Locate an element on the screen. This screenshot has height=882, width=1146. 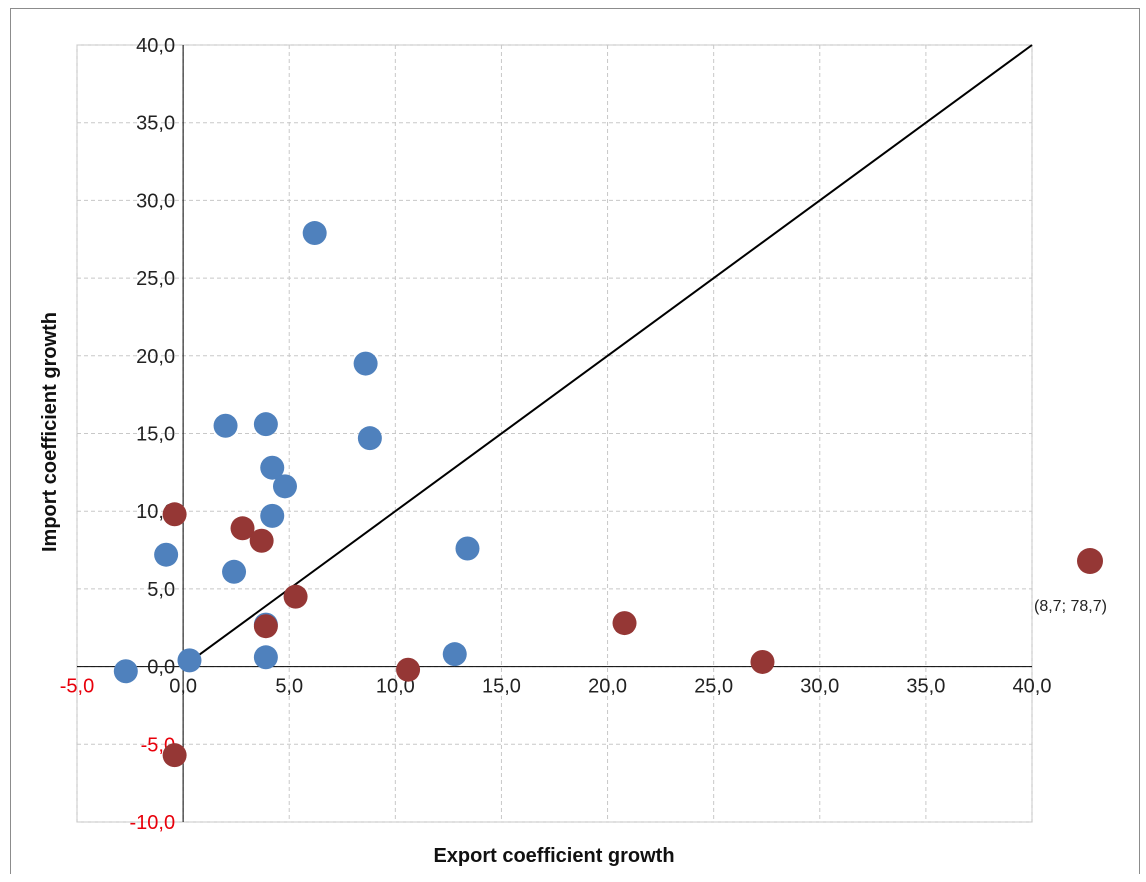
x-tick-label: 30,0 is located at coordinates (819, 687).